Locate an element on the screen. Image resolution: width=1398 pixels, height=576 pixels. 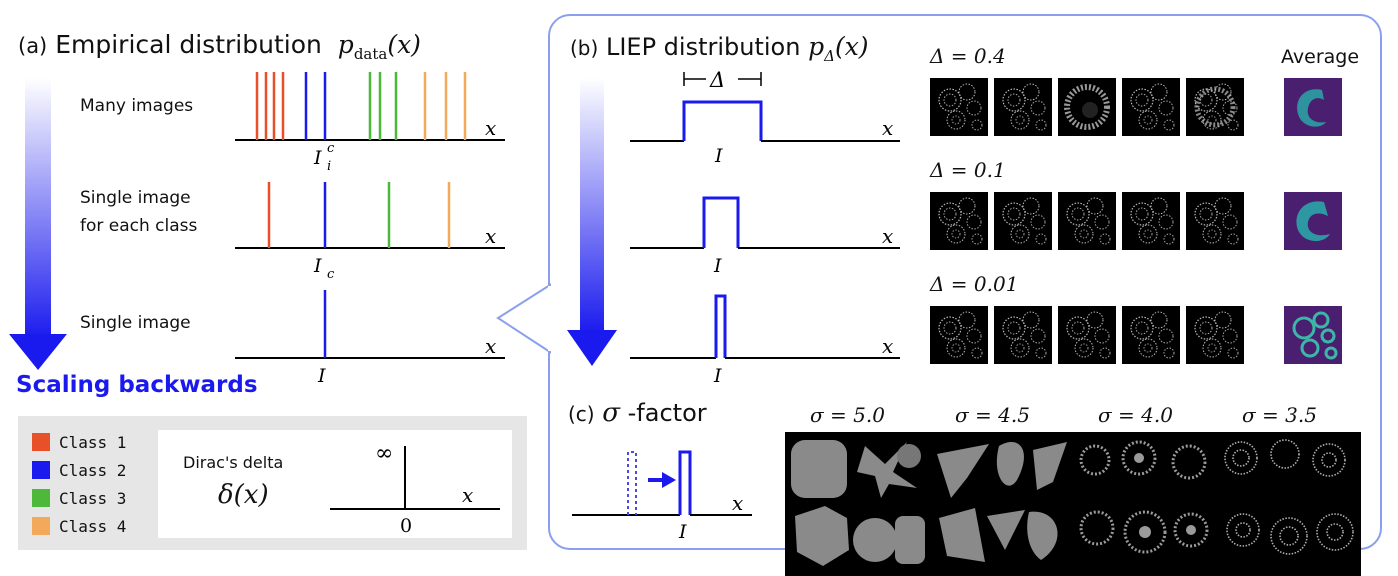
rect-plot-2: x I is located at coordinates (765, 236).